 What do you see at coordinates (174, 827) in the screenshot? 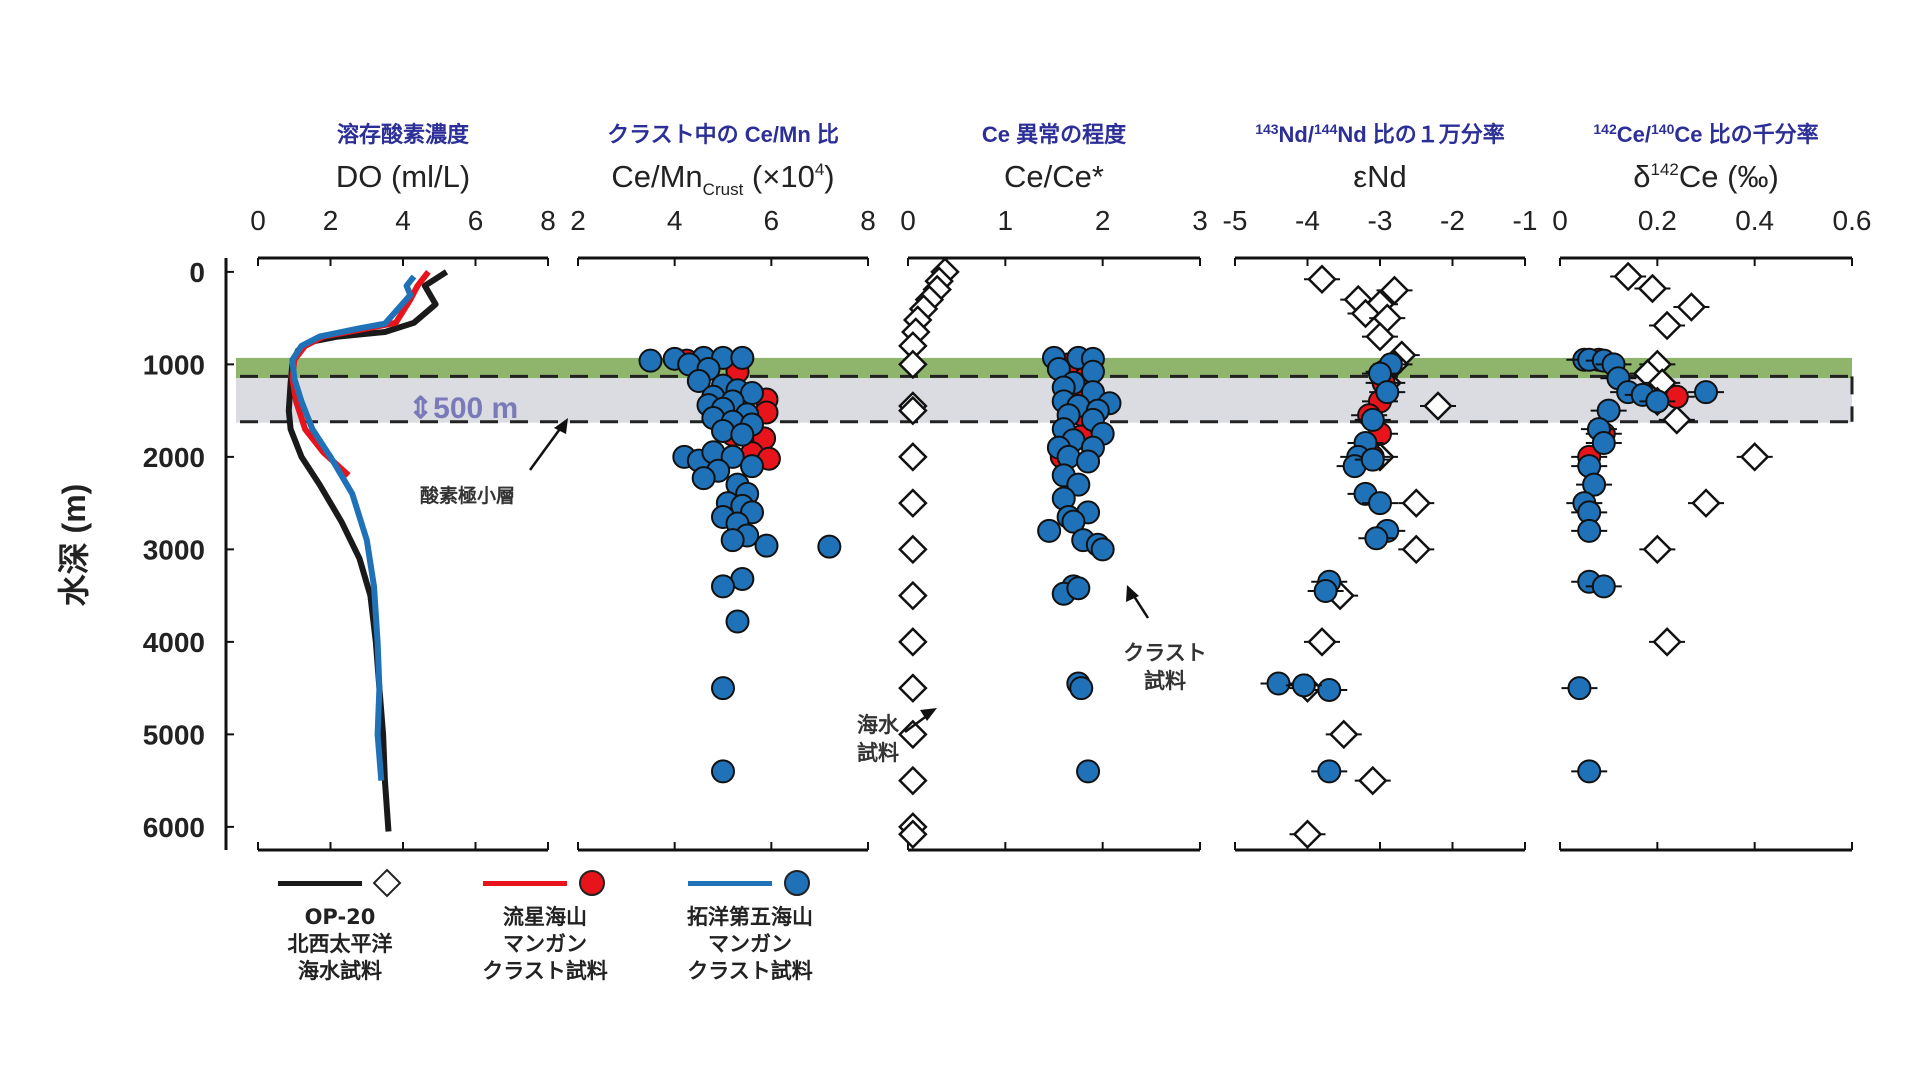
I see `y-tick-label: 6000` at bounding box center [174, 827].